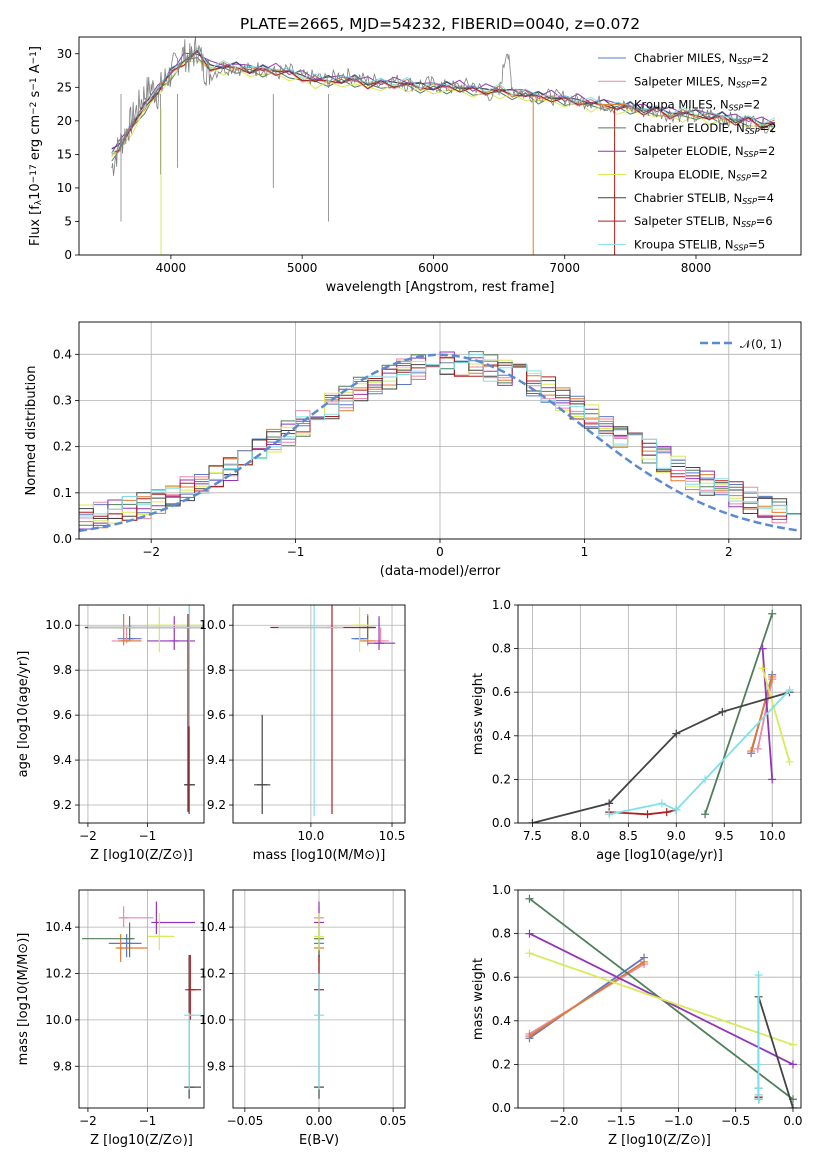  I want to click on y-tick-label: 0.8, so click(501, 649).